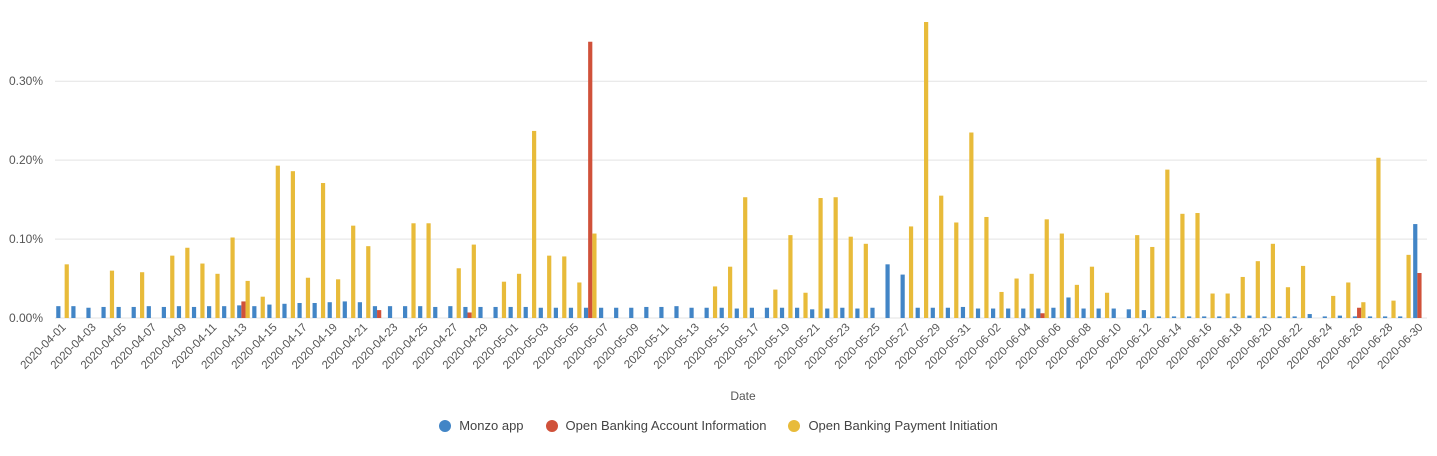  Describe the element at coordinates (481, 425) in the screenshot. I see `legend-item-monzo-app: Monzo app` at that location.